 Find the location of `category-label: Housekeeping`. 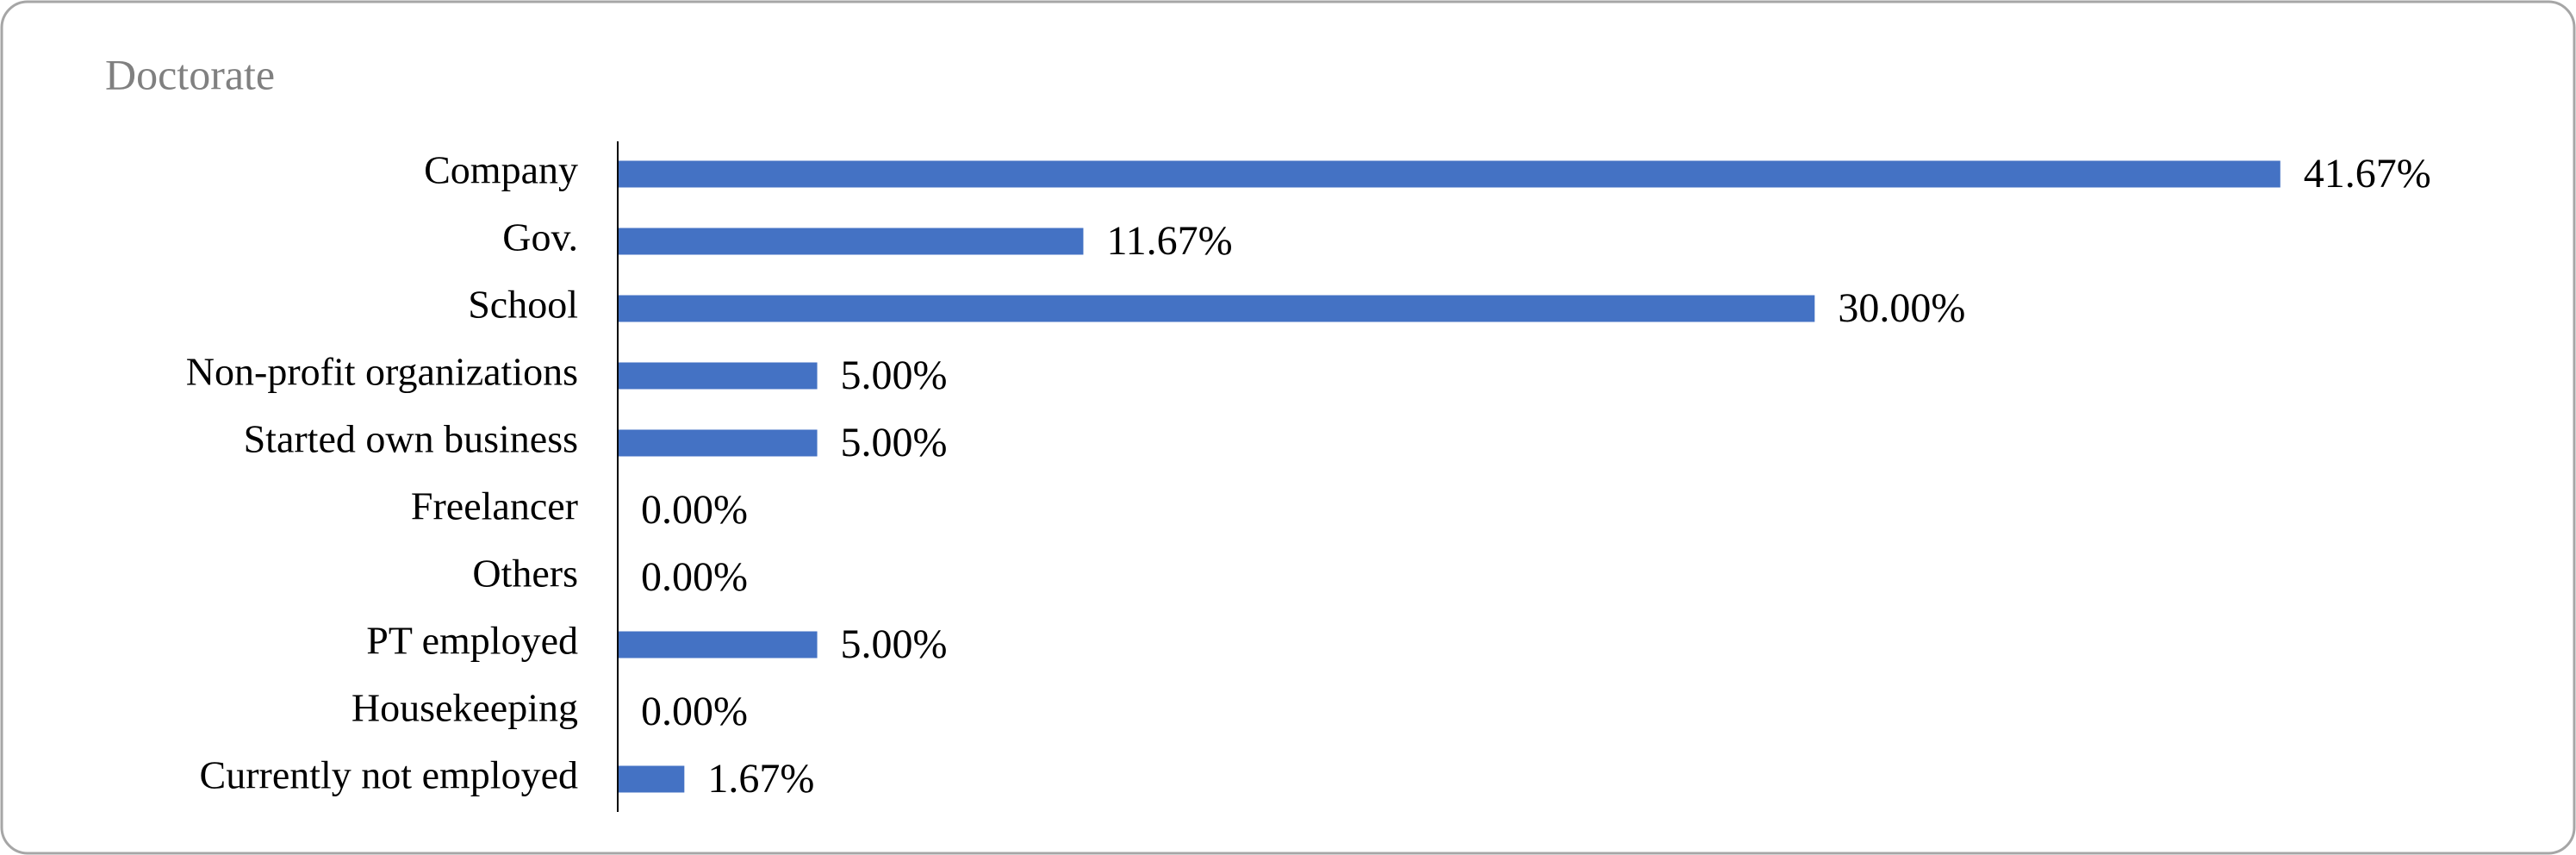

category-label: Housekeeping is located at coordinates (465, 708).